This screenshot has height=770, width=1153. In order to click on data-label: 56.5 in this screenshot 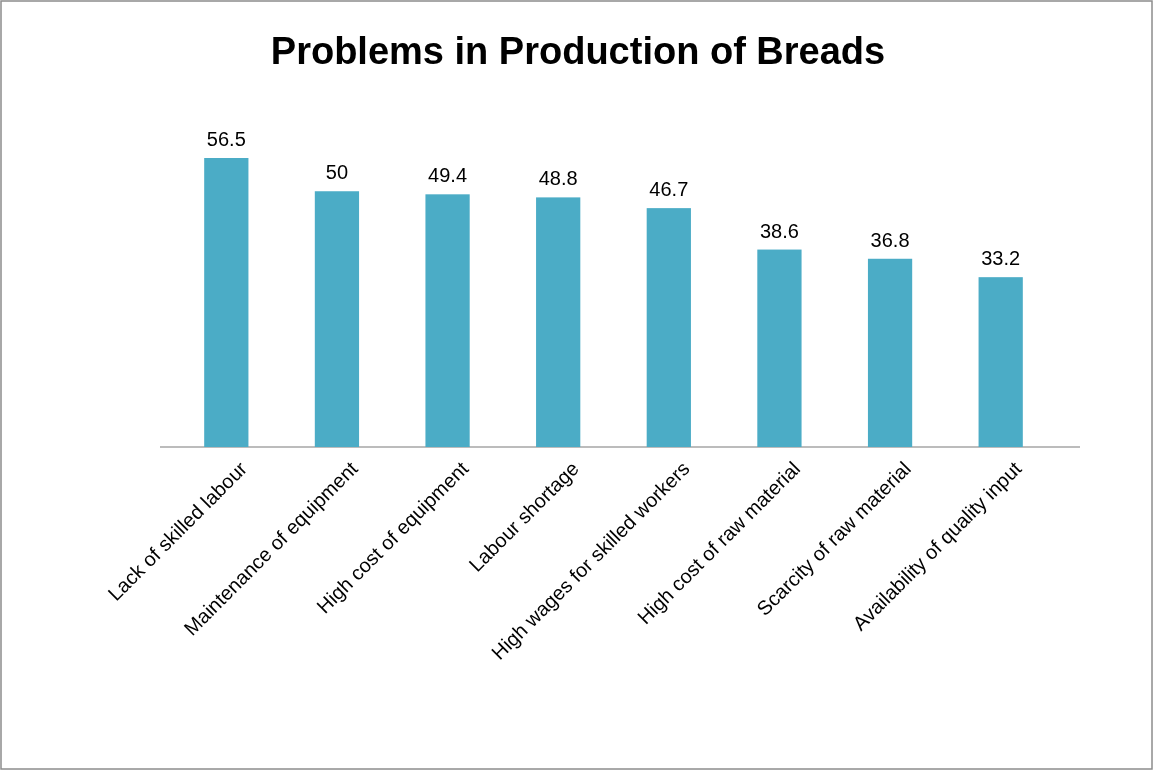, I will do `click(226, 139)`.